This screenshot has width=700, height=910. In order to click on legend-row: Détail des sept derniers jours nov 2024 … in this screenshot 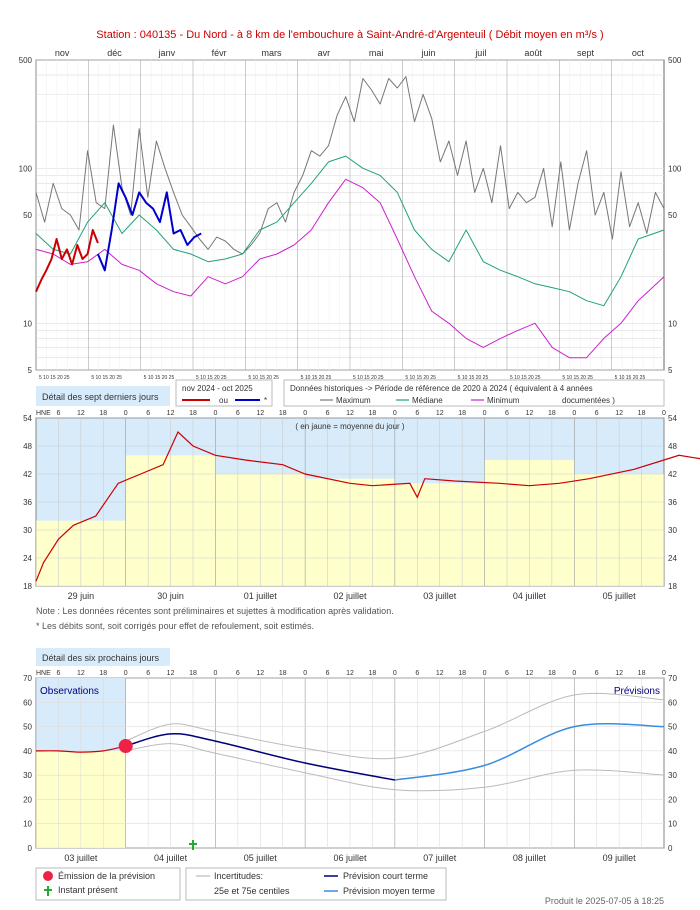, I will do `click(350, 393)`.